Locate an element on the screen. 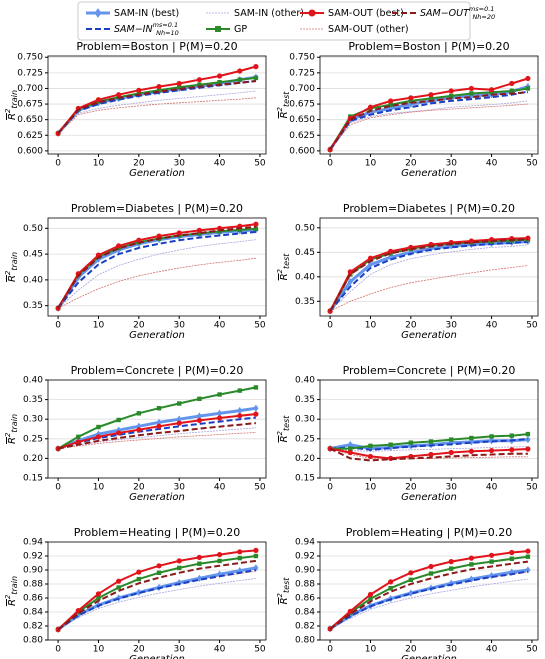 The height and width of the screenshot is (659, 545). legend-label: GP is located at coordinates (240, 29).